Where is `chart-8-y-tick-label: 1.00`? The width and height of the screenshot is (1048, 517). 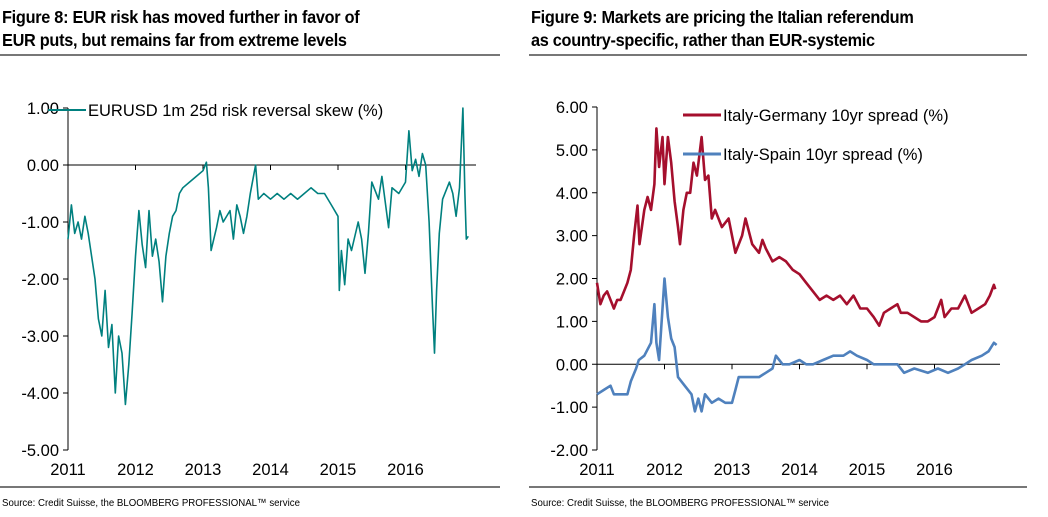
chart-8-y-tick-label: 1.00 is located at coordinates (43, 109).